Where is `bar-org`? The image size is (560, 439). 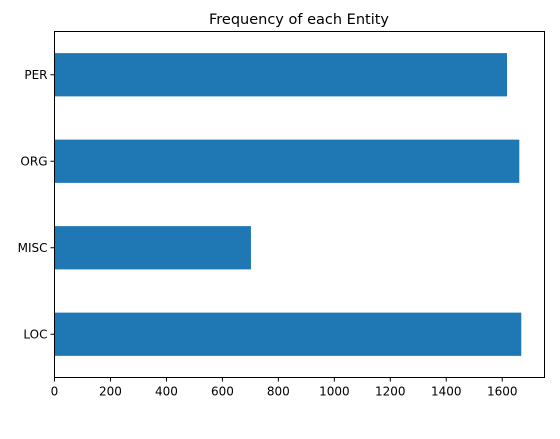
bar-org is located at coordinates (287, 161).